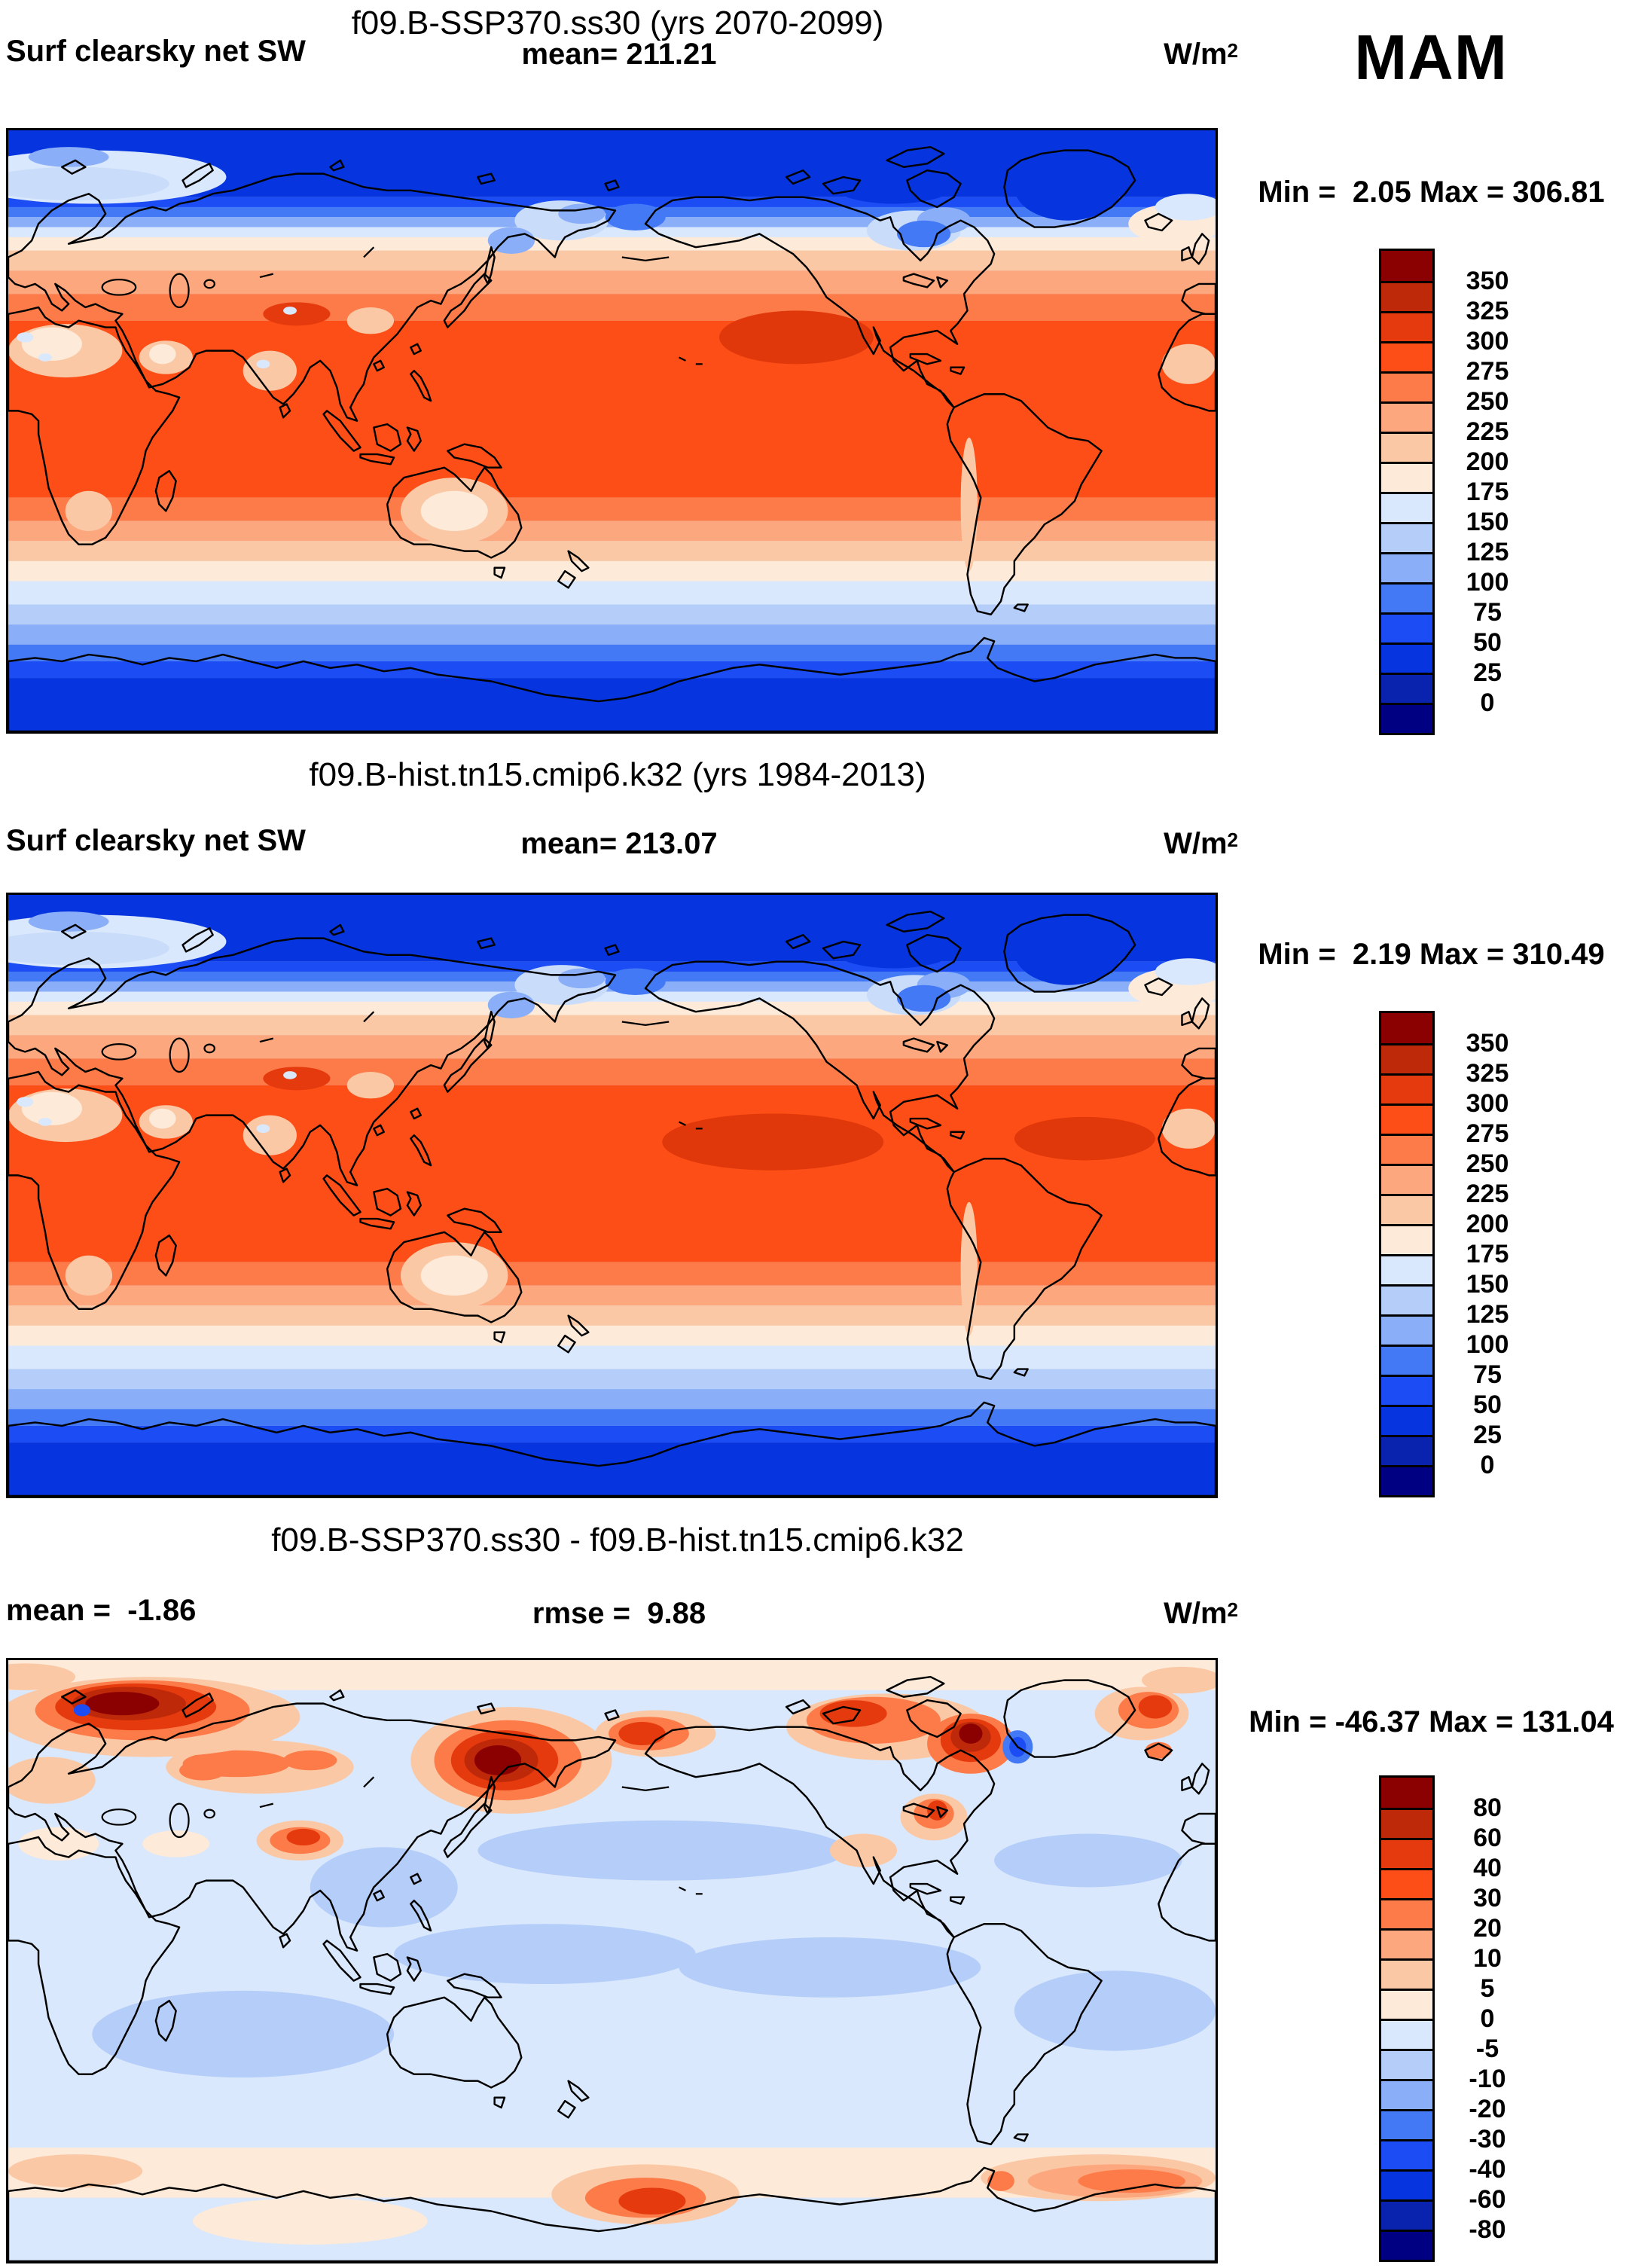  Describe the element at coordinates (1487, 2049) in the screenshot. I see `colorbar-tick-label: -5` at that location.